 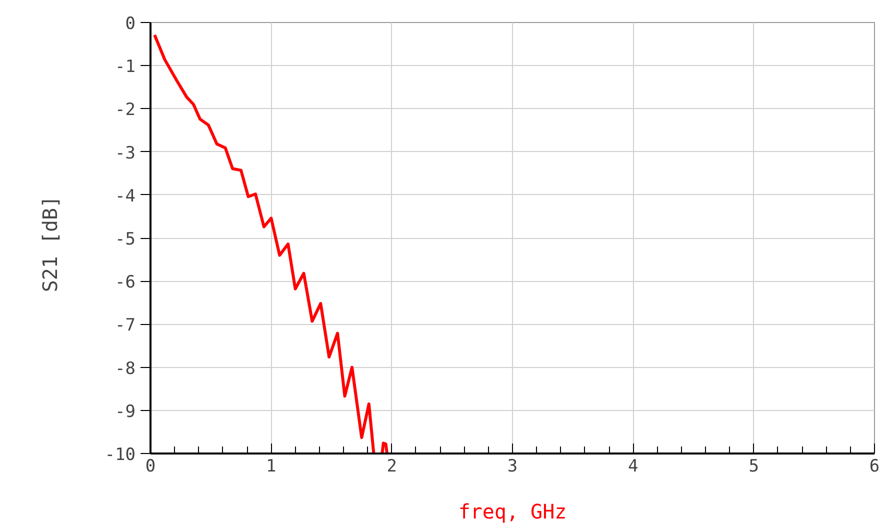 What do you see at coordinates (130, 24) in the screenshot?
I see `y-tick-label: 0` at bounding box center [130, 24].